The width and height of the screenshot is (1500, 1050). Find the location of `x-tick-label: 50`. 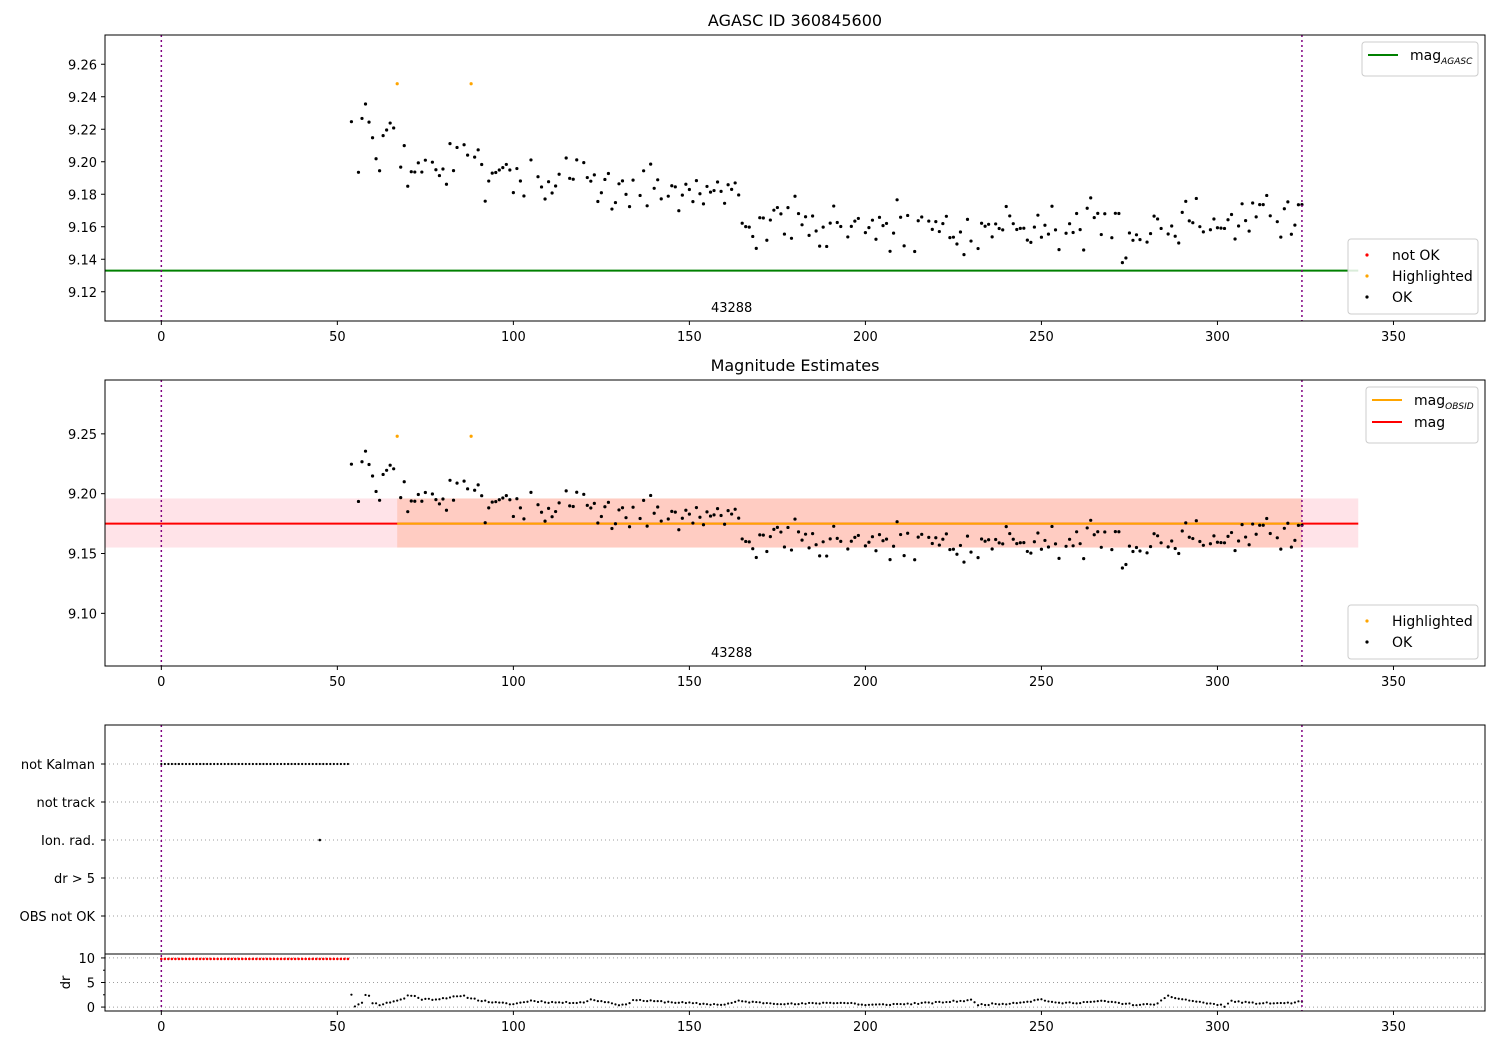

x-tick-label: 50 is located at coordinates (337, 337).